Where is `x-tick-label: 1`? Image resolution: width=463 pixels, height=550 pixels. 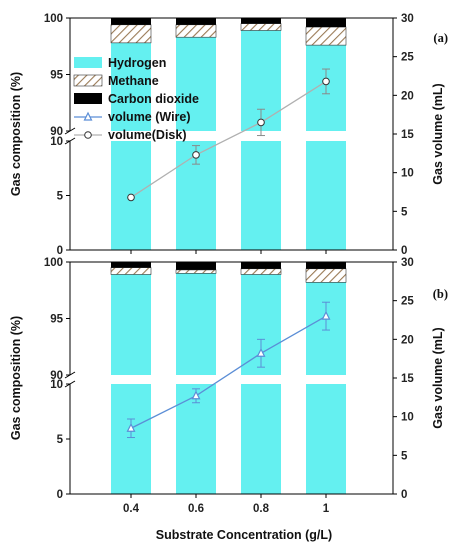
x-tick-label: 1 is located at coordinates (326, 509).